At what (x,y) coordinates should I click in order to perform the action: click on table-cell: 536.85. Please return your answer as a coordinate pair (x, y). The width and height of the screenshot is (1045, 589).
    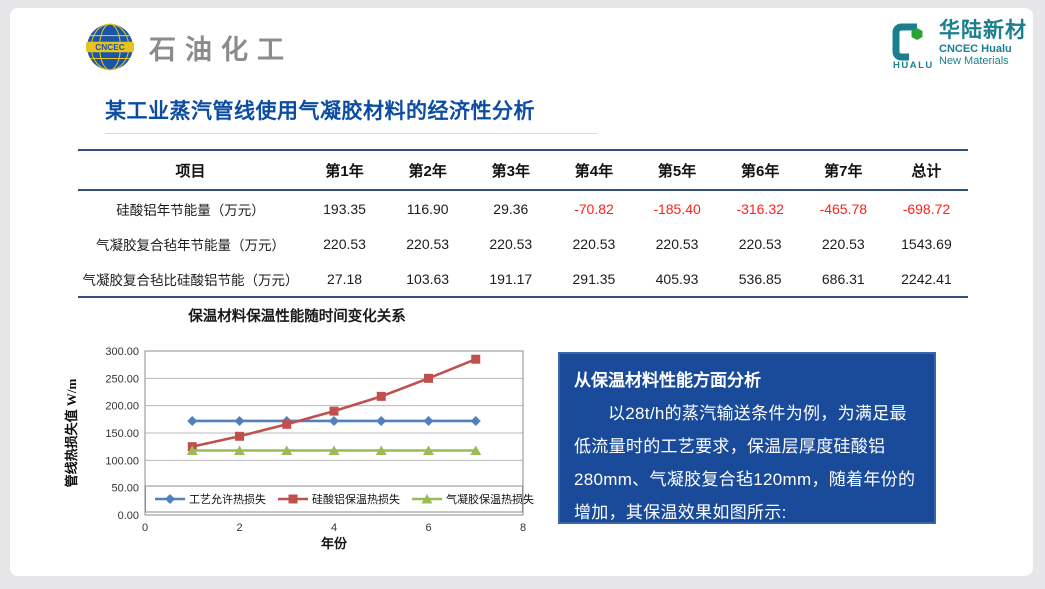
    Looking at the image, I should click on (760, 278).